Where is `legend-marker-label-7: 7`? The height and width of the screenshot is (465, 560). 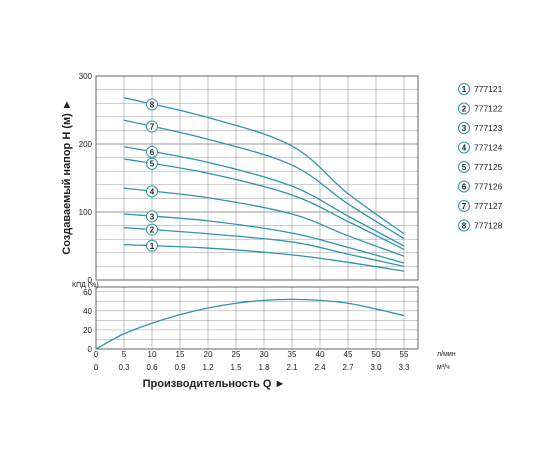
legend-marker-label-7: 7 is located at coordinates (464, 206).